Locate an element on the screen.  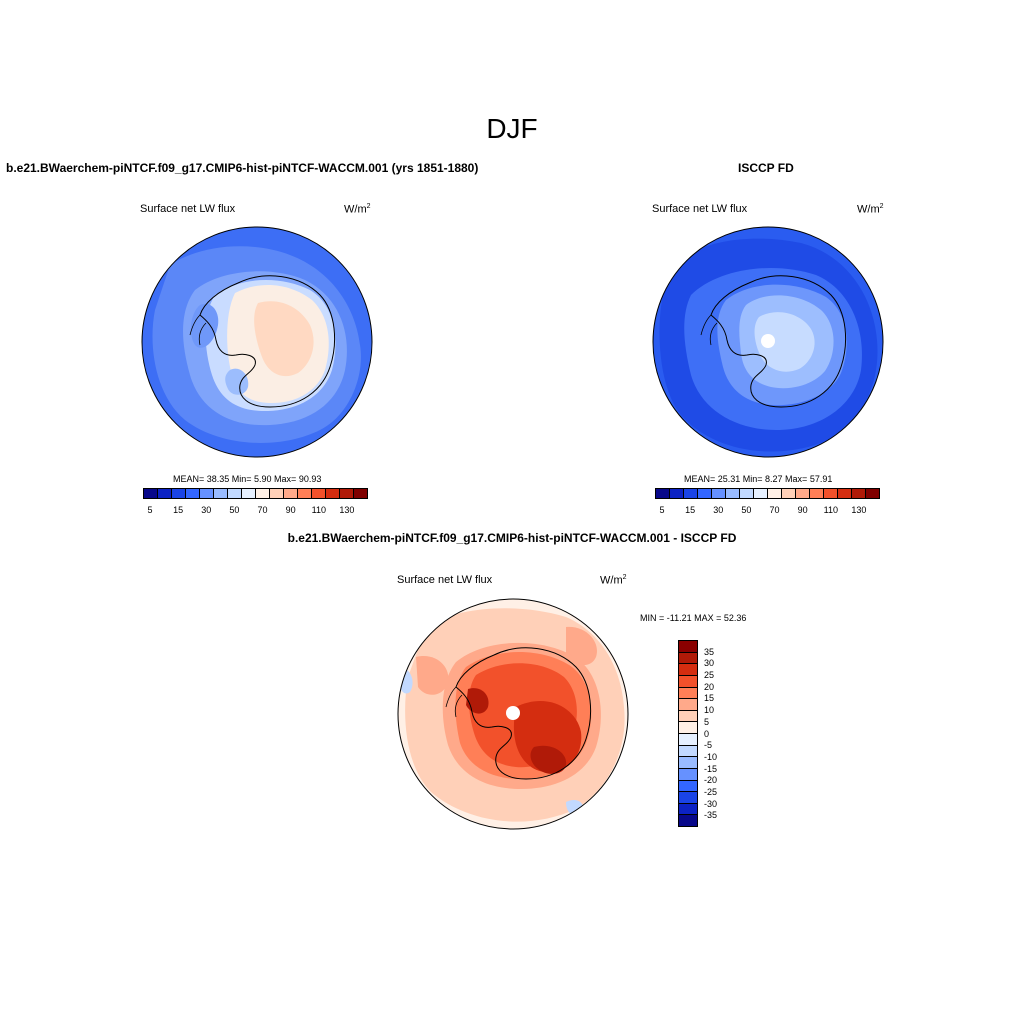
panel2-title: ISCCP FD is located at coordinates (766, 168).